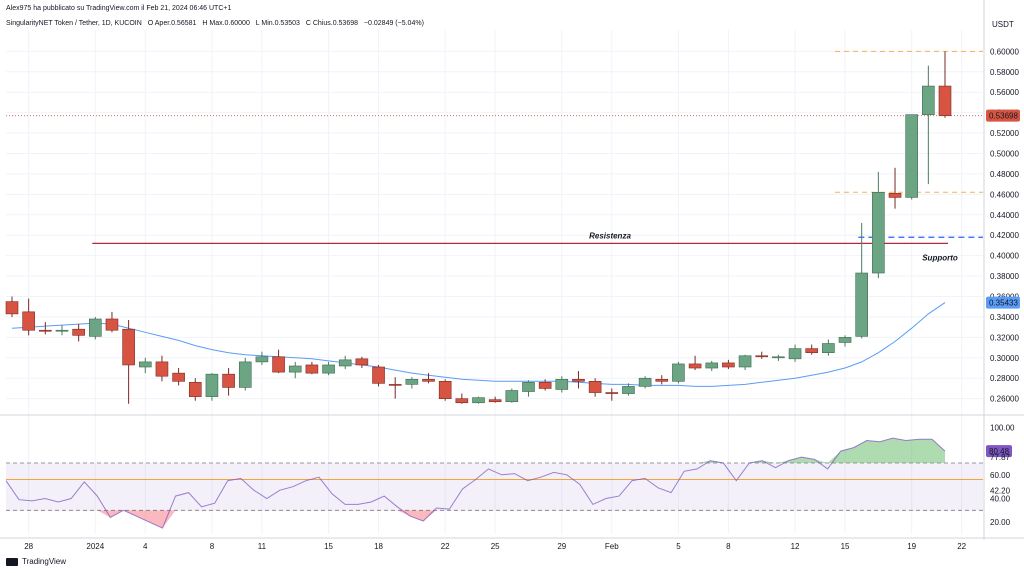  What do you see at coordinates (172, 23) in the screenshot?
I see `open-value: O Aper.0.56581` at bounding box center [172, 23].